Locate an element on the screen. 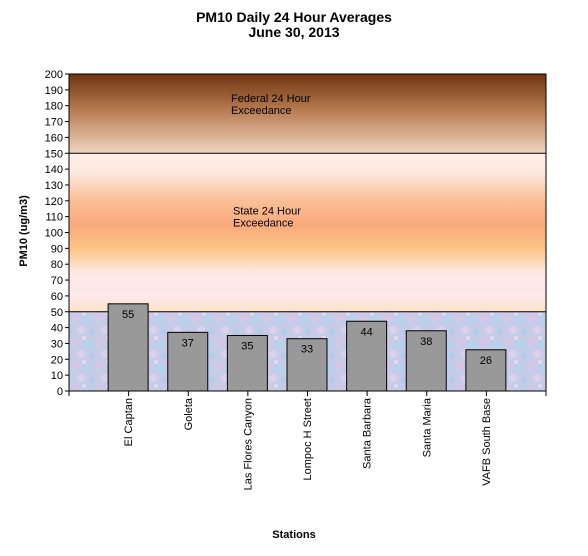 Image resolution: width=588 pixels, height=556 pixels. band-label-1-line1: State 24 Hour is located at coordinates (267, 211).